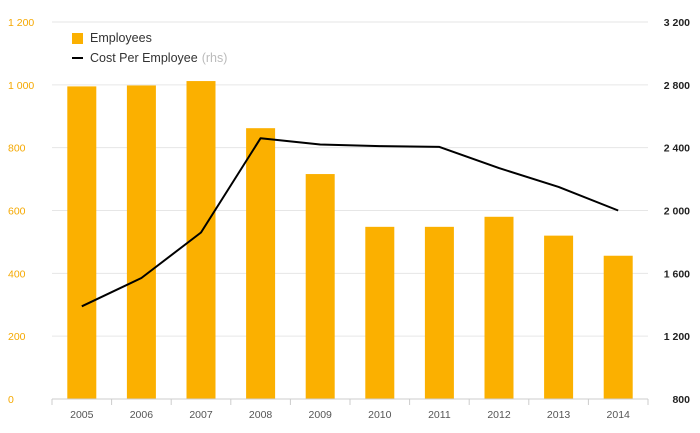 The height and width of the screenshot is (433, 700). Describe the element at coordinates (77, 58) in the screenshot. I see `legend-line-cost` at that location.